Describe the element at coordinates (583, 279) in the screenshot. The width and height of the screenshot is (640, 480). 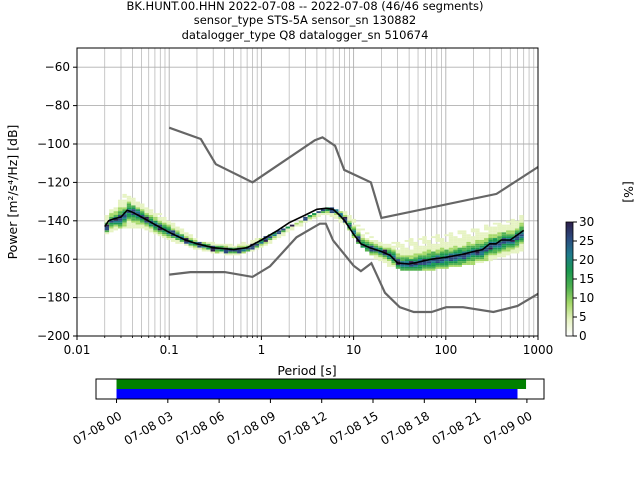
I see `colorbar-ticks: 0 5 10 15 20 25 30` at that location.